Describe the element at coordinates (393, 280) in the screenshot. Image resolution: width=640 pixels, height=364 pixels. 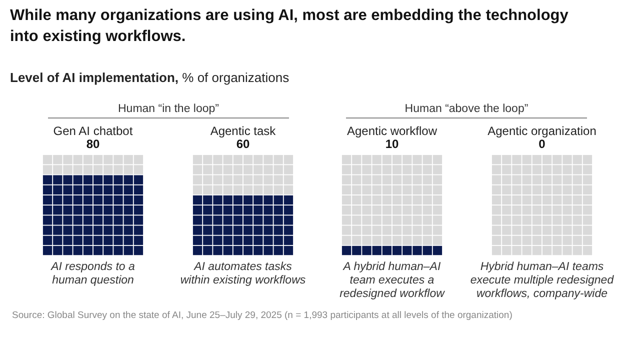
I see `text: A hybrid human–AI team executes a redesigned workflow` at that location.